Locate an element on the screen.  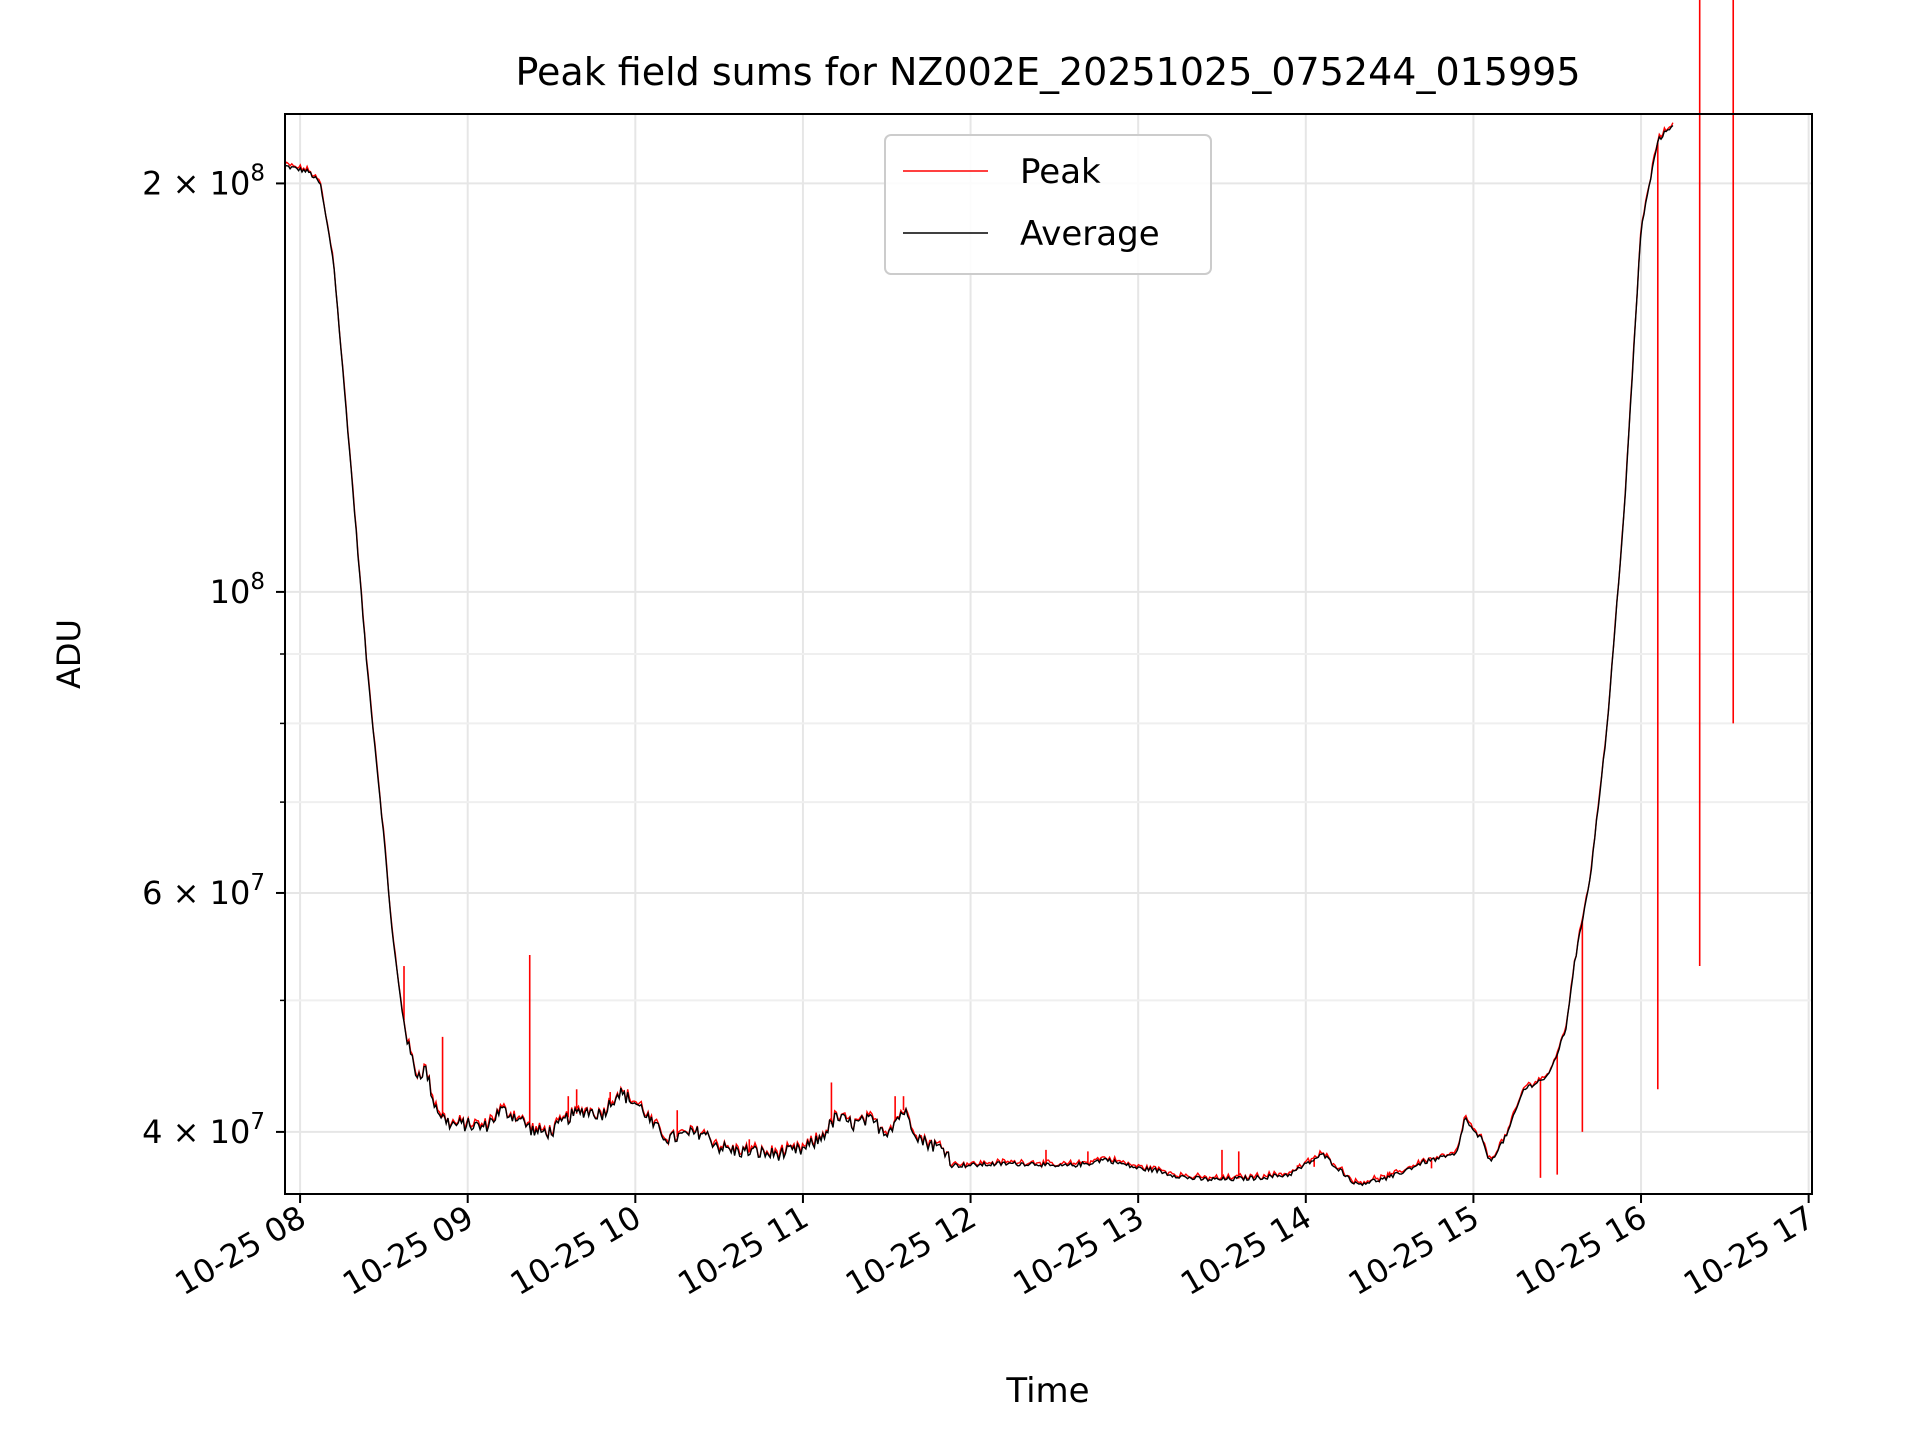
legend-average-label: Average is located at coordinates (1090, 234).